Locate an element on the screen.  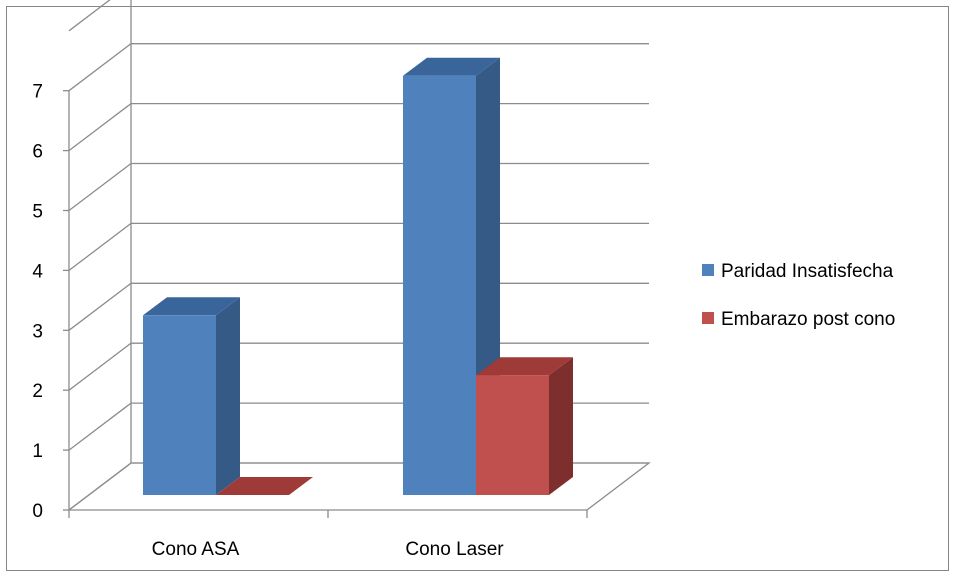
bar-embarazo-post-cono-cono-asa is located at coordinates (264, 486).